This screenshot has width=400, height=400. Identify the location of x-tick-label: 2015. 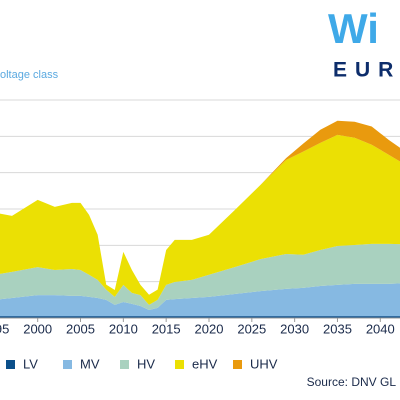
(166, 328).